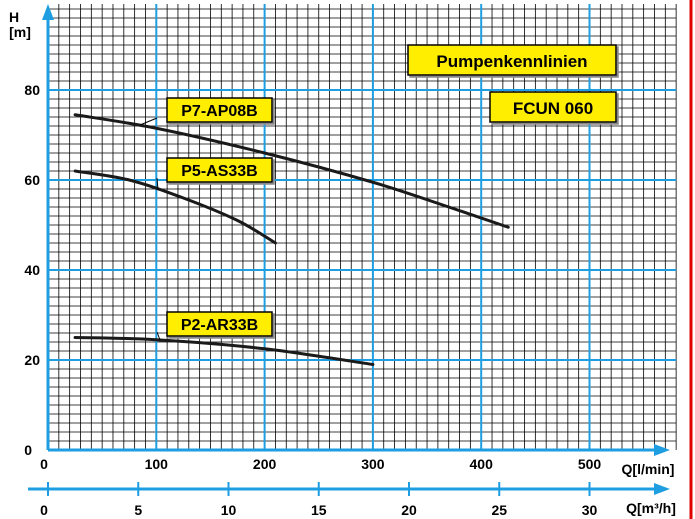  What do you see at coordinates (662, 489) in the screenshot?
I see `x2-axis-arrow` at bounding box center [662, 489].